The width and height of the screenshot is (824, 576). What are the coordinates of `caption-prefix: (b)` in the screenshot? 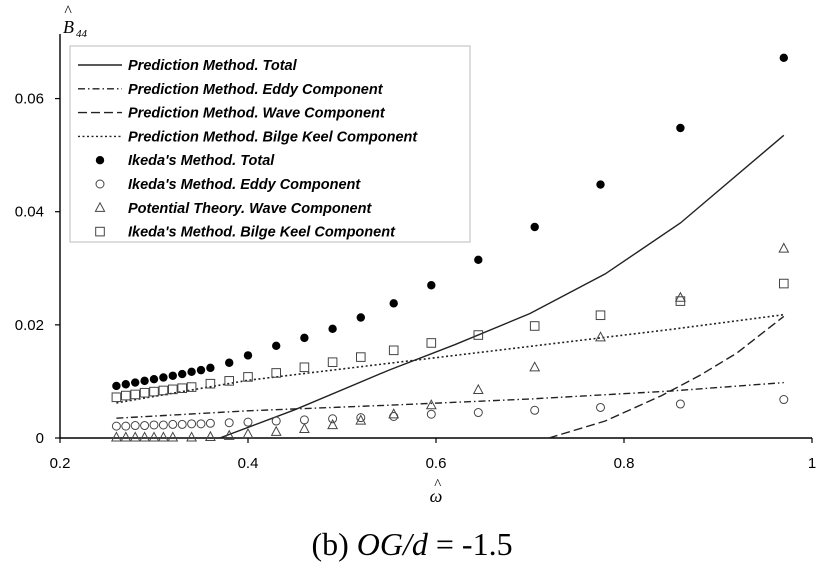 It's located at (334, 544).